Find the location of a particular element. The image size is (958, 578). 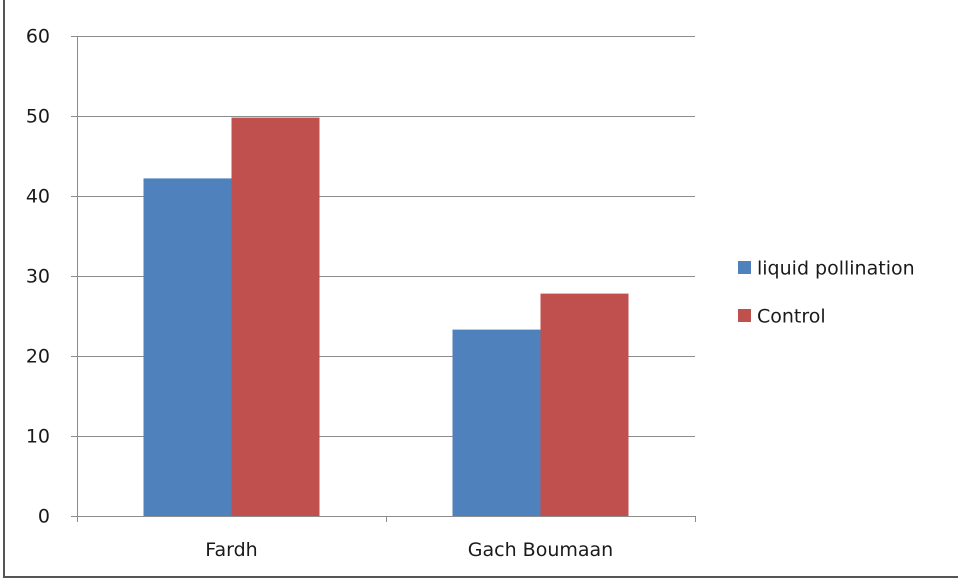

bar-liquid-pollination-fardh is located at coordinates (187, 347).